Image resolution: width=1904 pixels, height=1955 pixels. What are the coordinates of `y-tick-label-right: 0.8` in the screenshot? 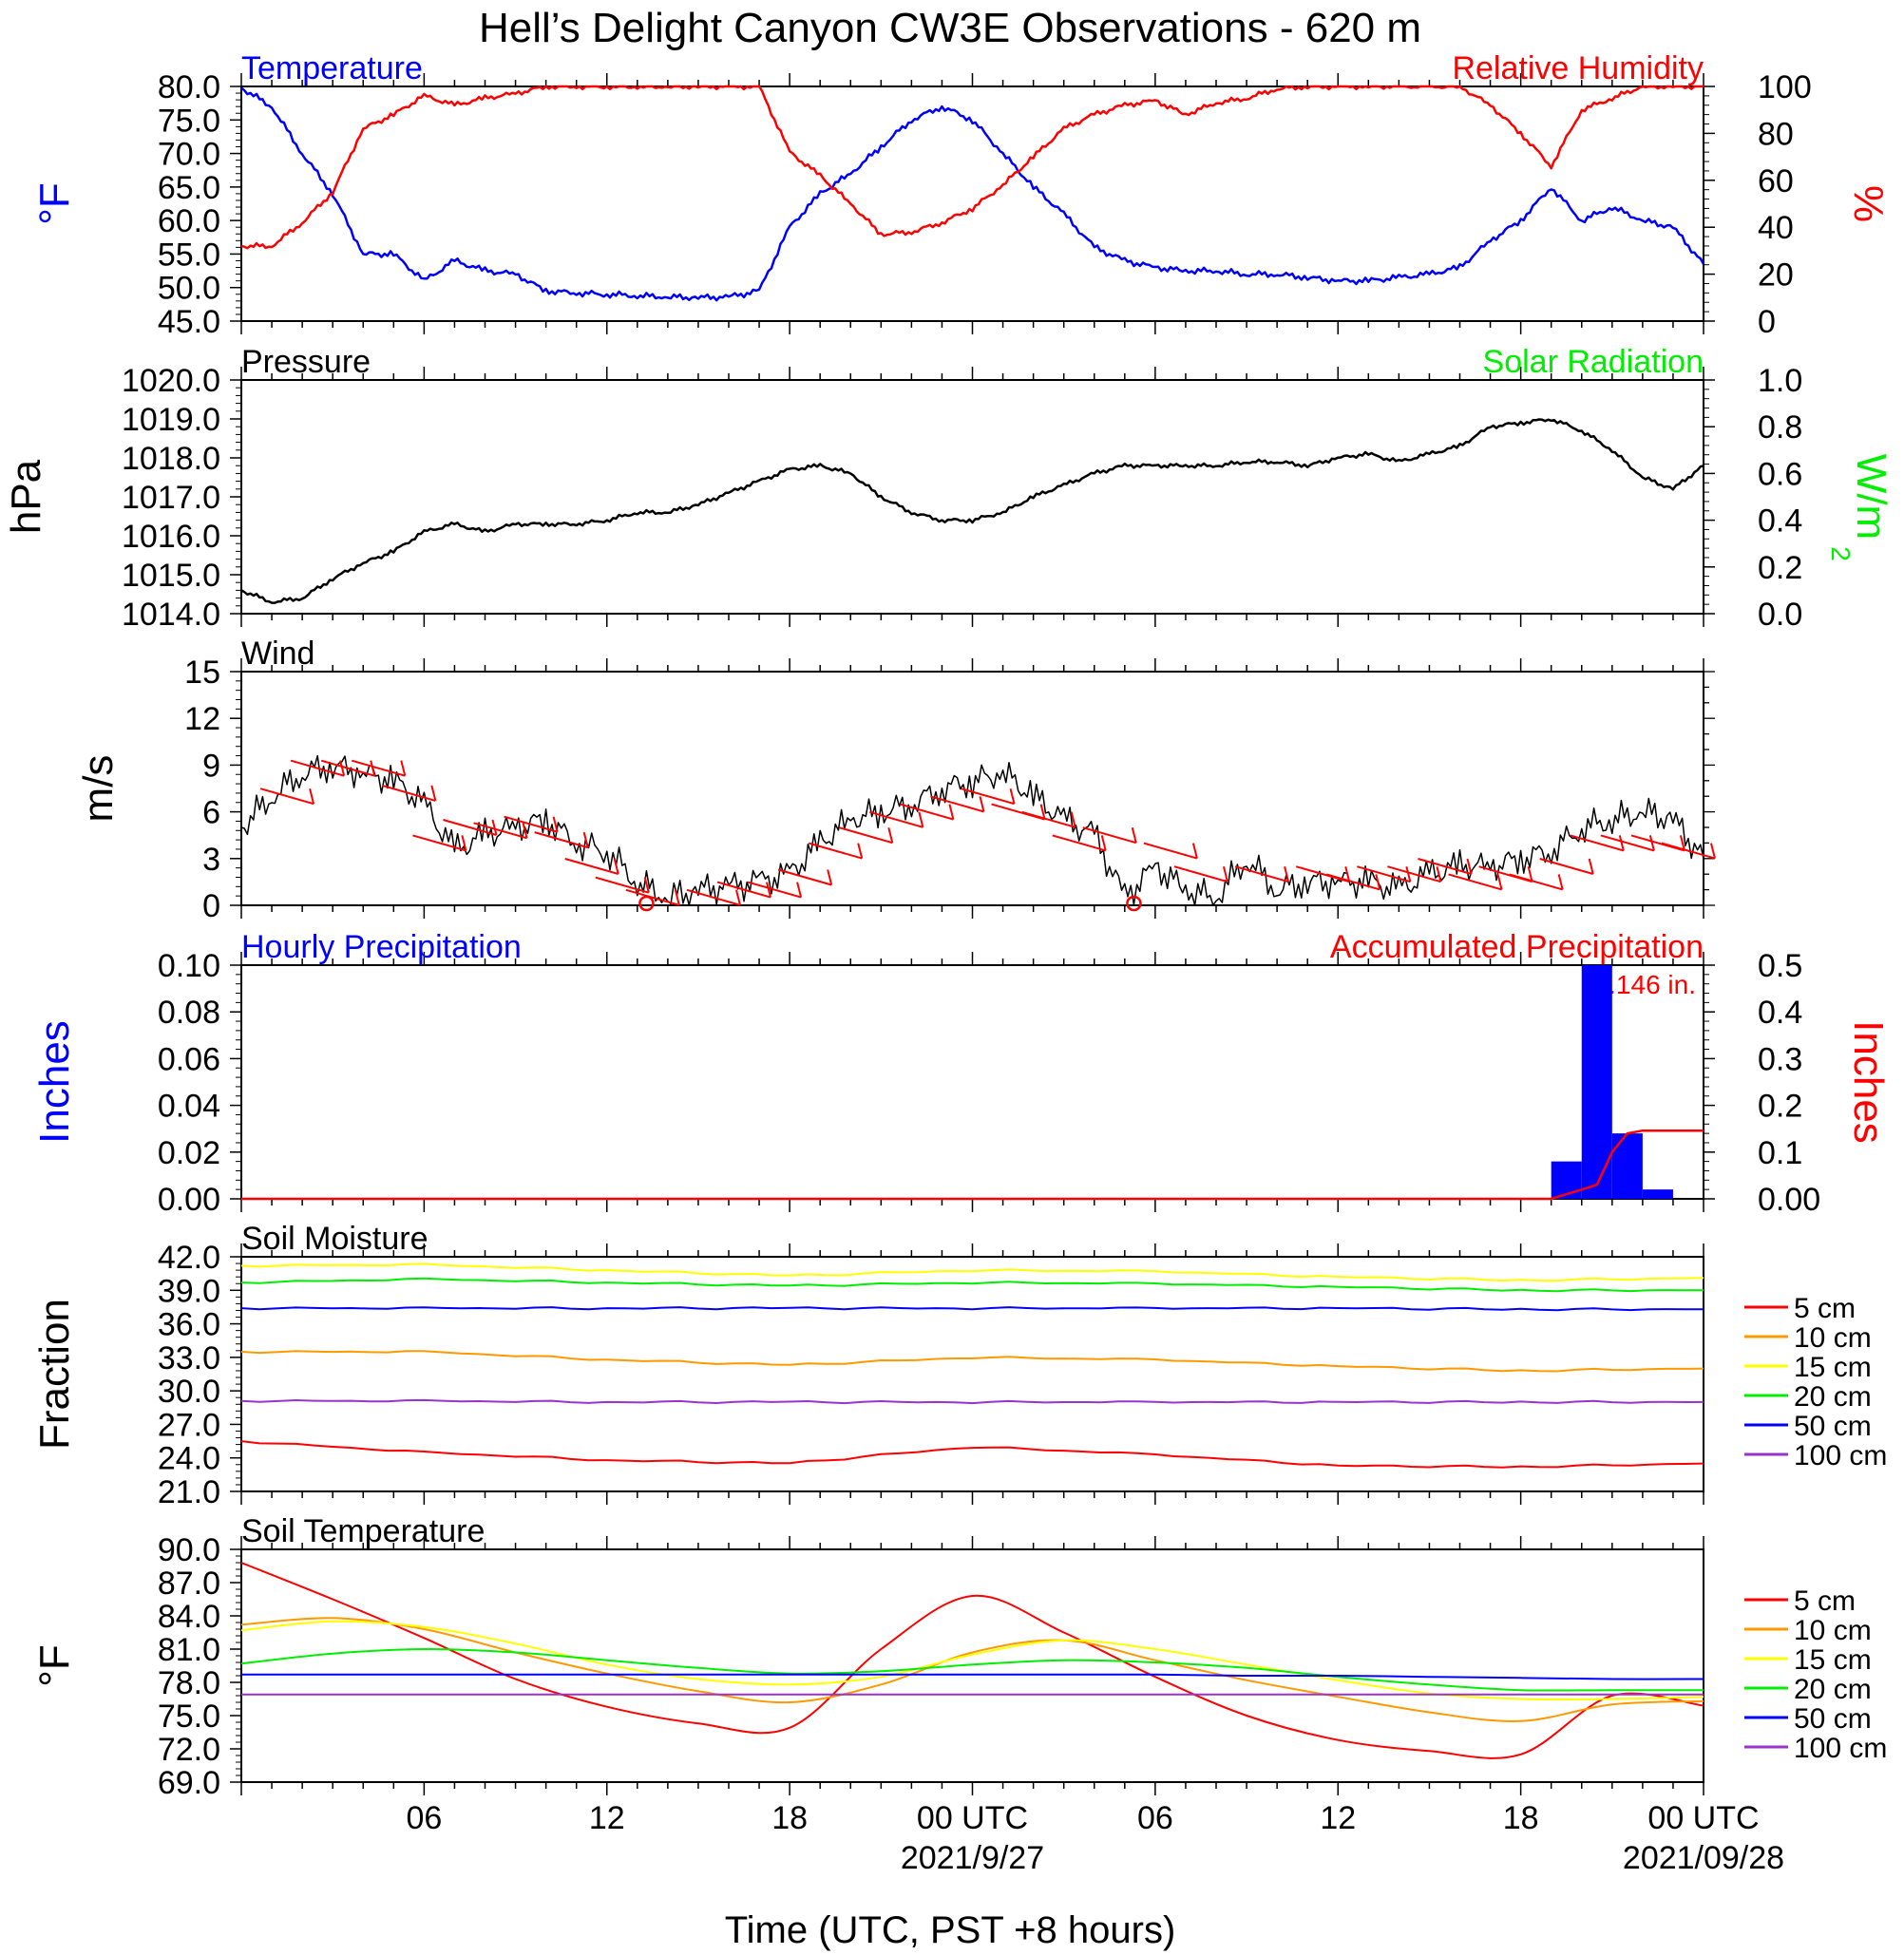 It's located at (1780, 427).